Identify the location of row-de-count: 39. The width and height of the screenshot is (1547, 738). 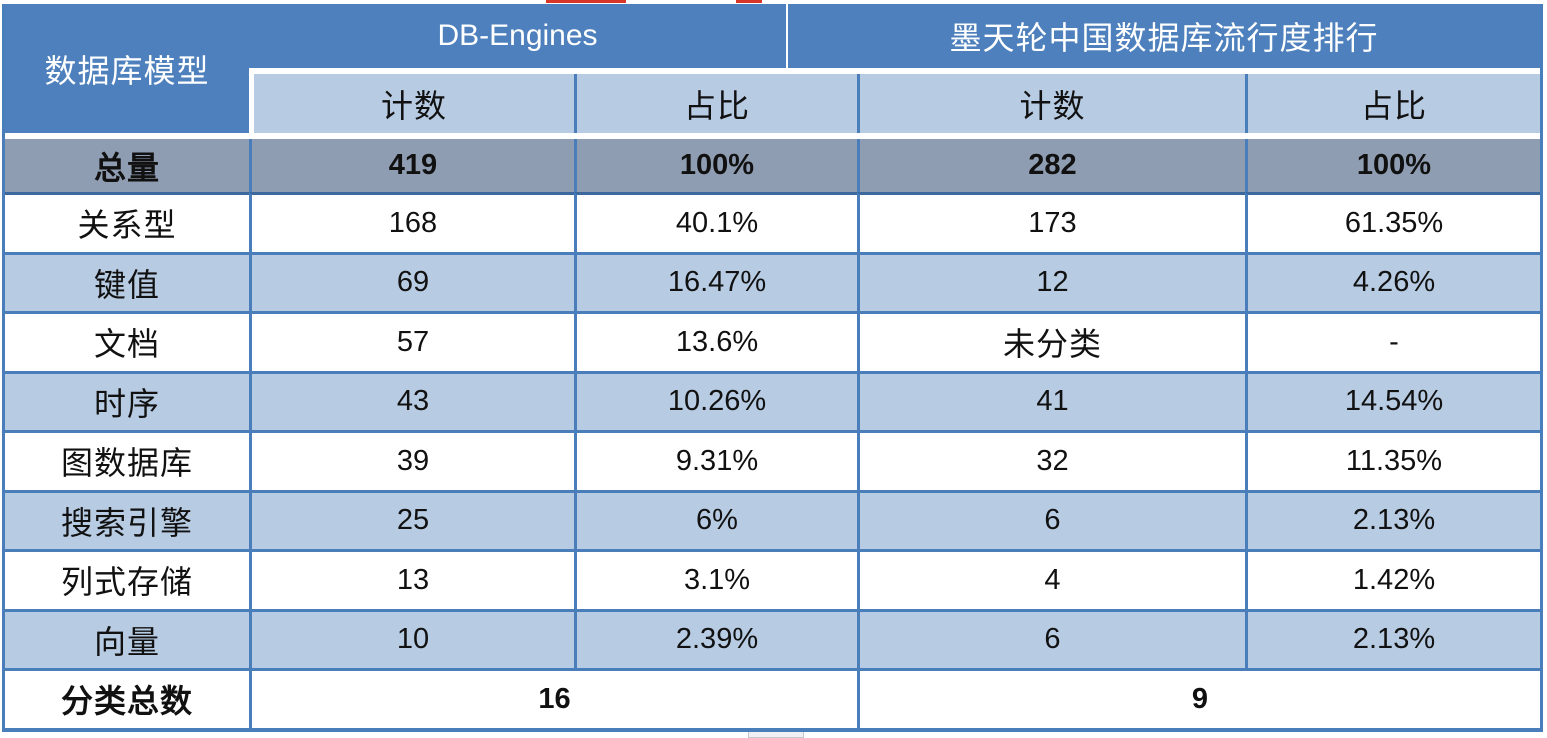
(411, 460).